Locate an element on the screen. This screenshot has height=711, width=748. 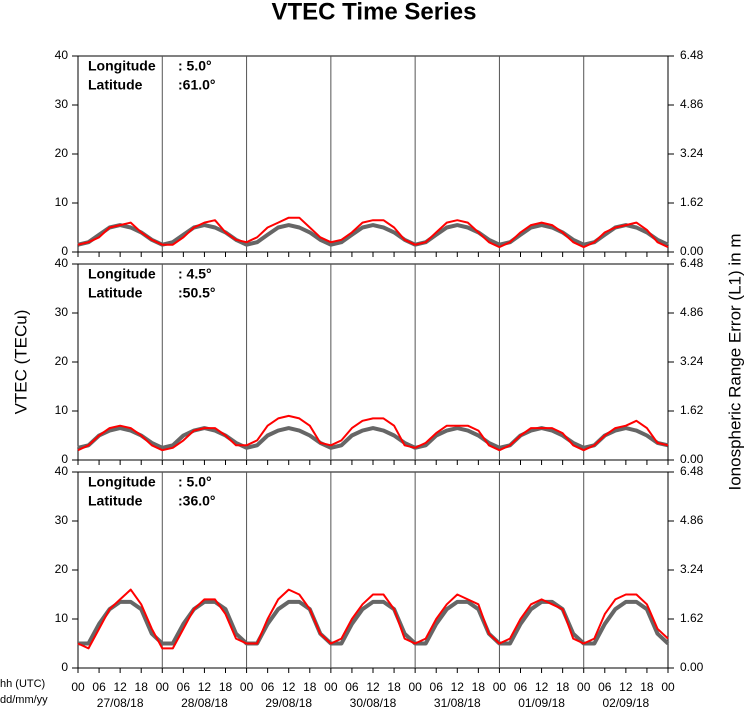
date-label: 30/08/18 is located at coordinates (373, 703).